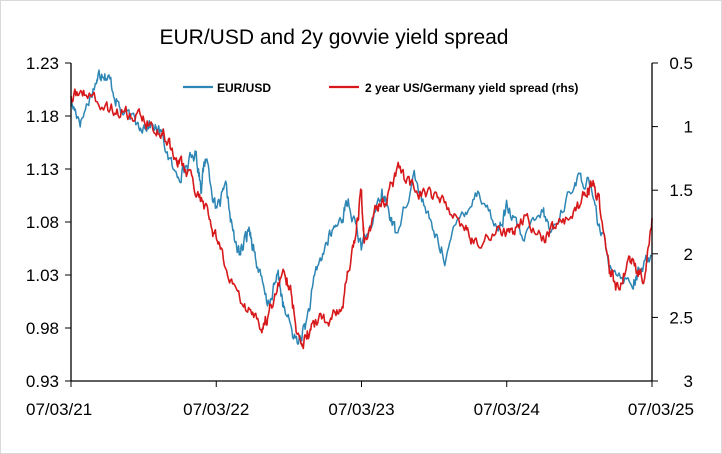  What do you see at coordinates (59, 409) in the screenshot?
I see `x-tick-label: 07/03/21` at bounding box center [59, 409].